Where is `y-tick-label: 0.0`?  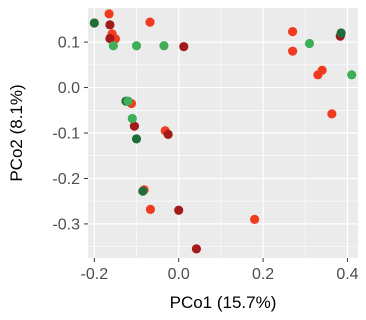
y-tick-label: 0.0 is located at coordinates (69, 88).